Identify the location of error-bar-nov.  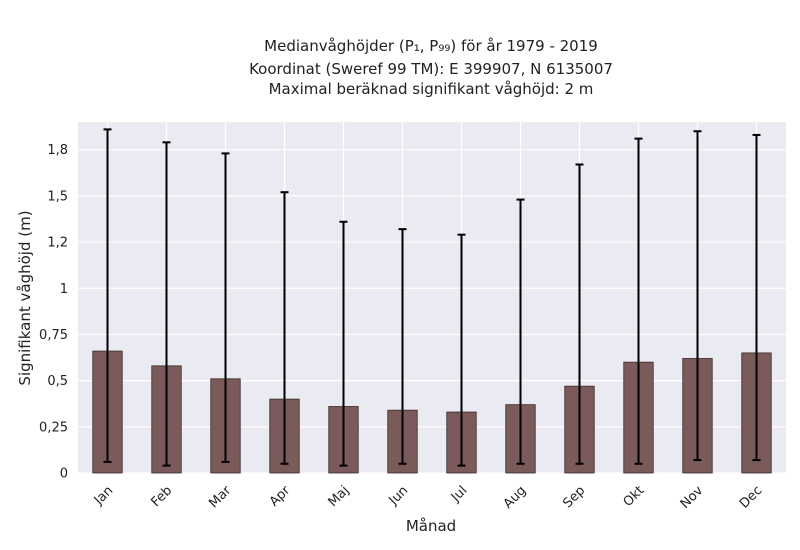
(697, 296).